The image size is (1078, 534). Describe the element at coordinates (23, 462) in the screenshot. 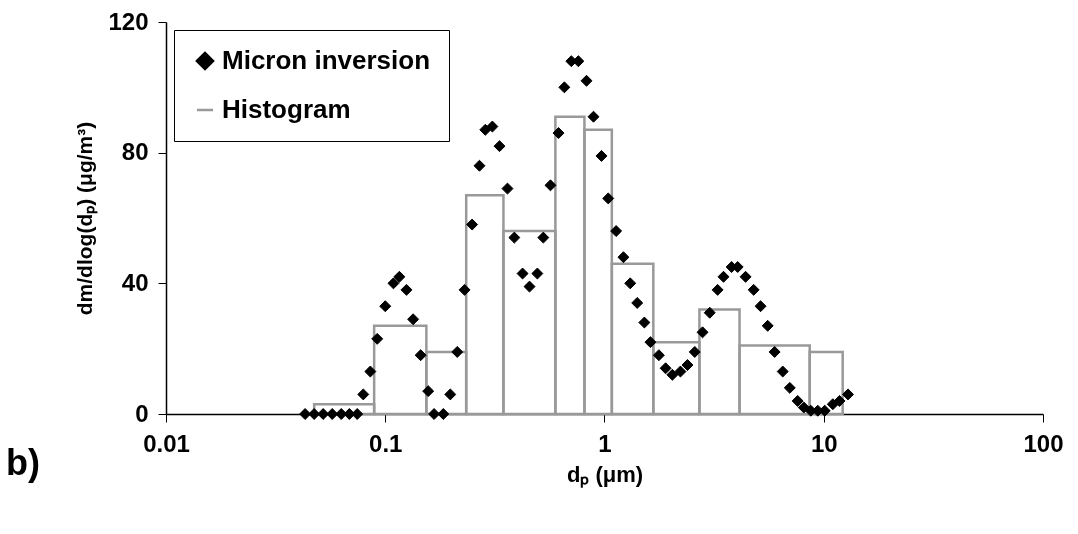

I see `text: b)` at that location.